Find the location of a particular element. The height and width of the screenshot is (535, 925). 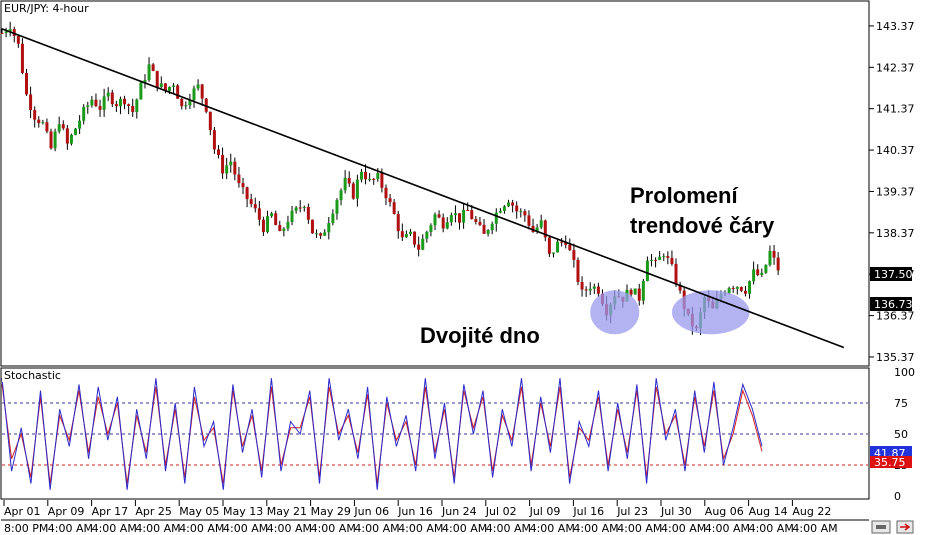

stoch-tick-label: 50 is located at coordinates (901, 434).